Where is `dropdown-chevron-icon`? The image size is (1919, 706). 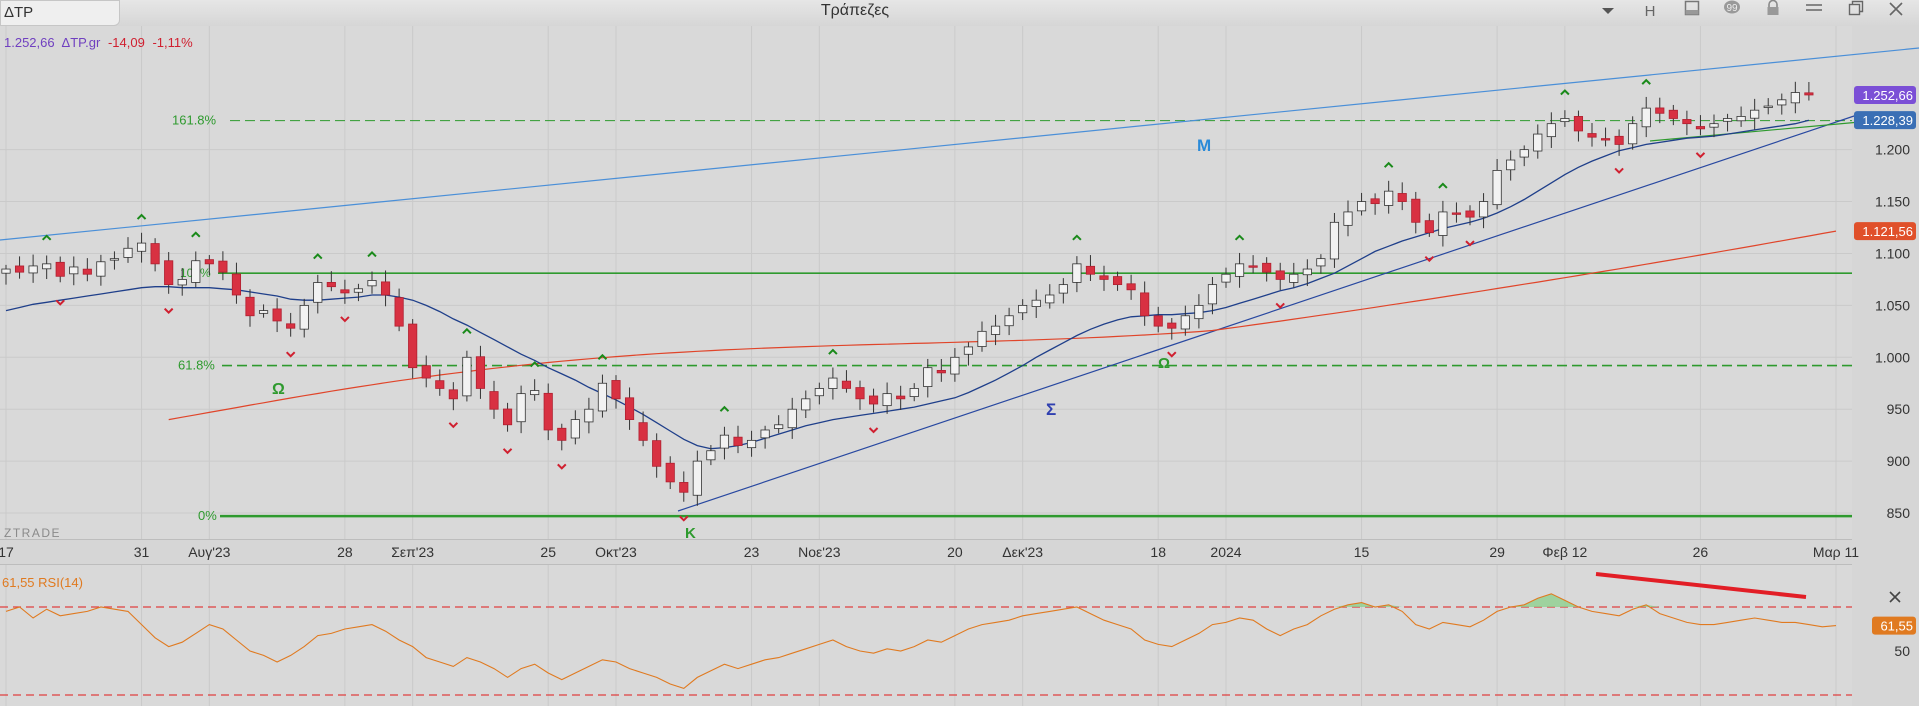 dropdown-chevron-icon is located at coordinates (1608, 13).